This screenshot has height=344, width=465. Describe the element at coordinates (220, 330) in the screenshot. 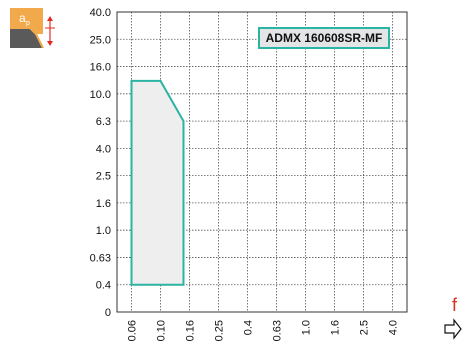

I see `x-tick-label: 0.25` at that location.